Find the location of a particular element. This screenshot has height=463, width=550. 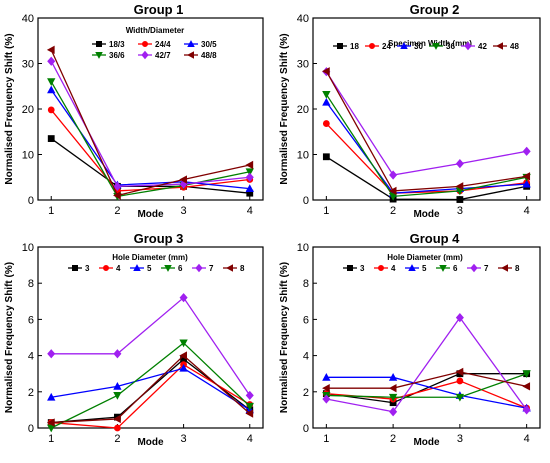

series-48/8 is located at coordinates (150, 122).